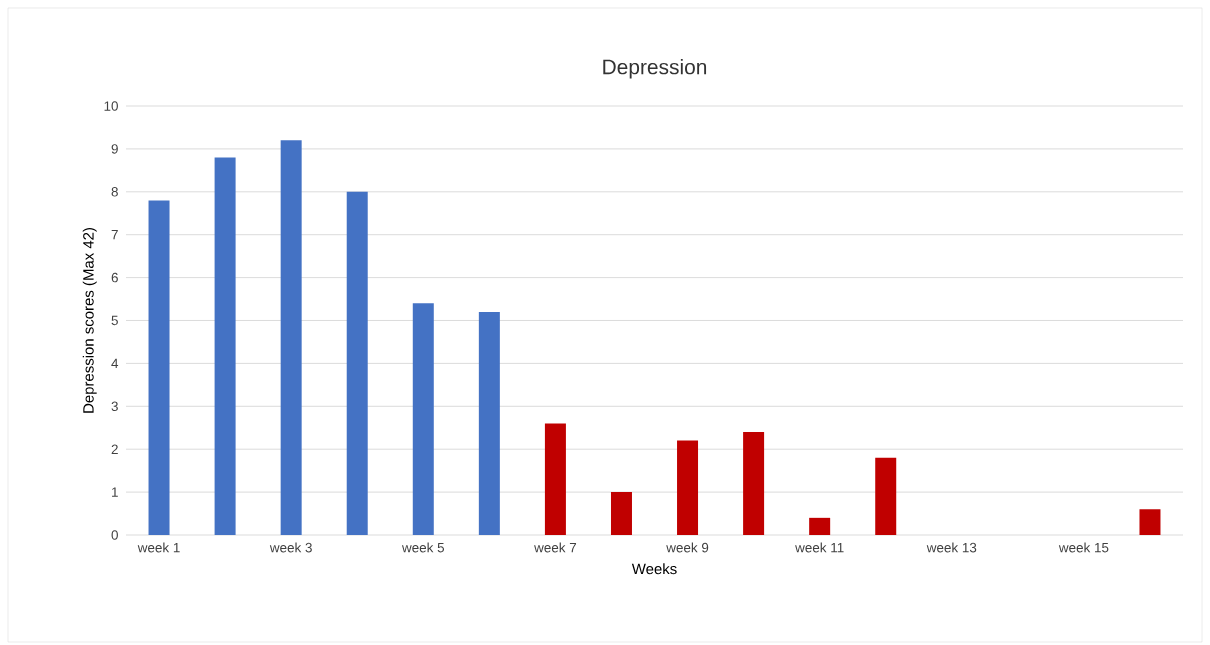 Image resolution: width=1210 pixels, height=645 pixels. Describe the element at coordinates (114, 449) in the screenshot. I see `y-tick-label: 2` at that location.